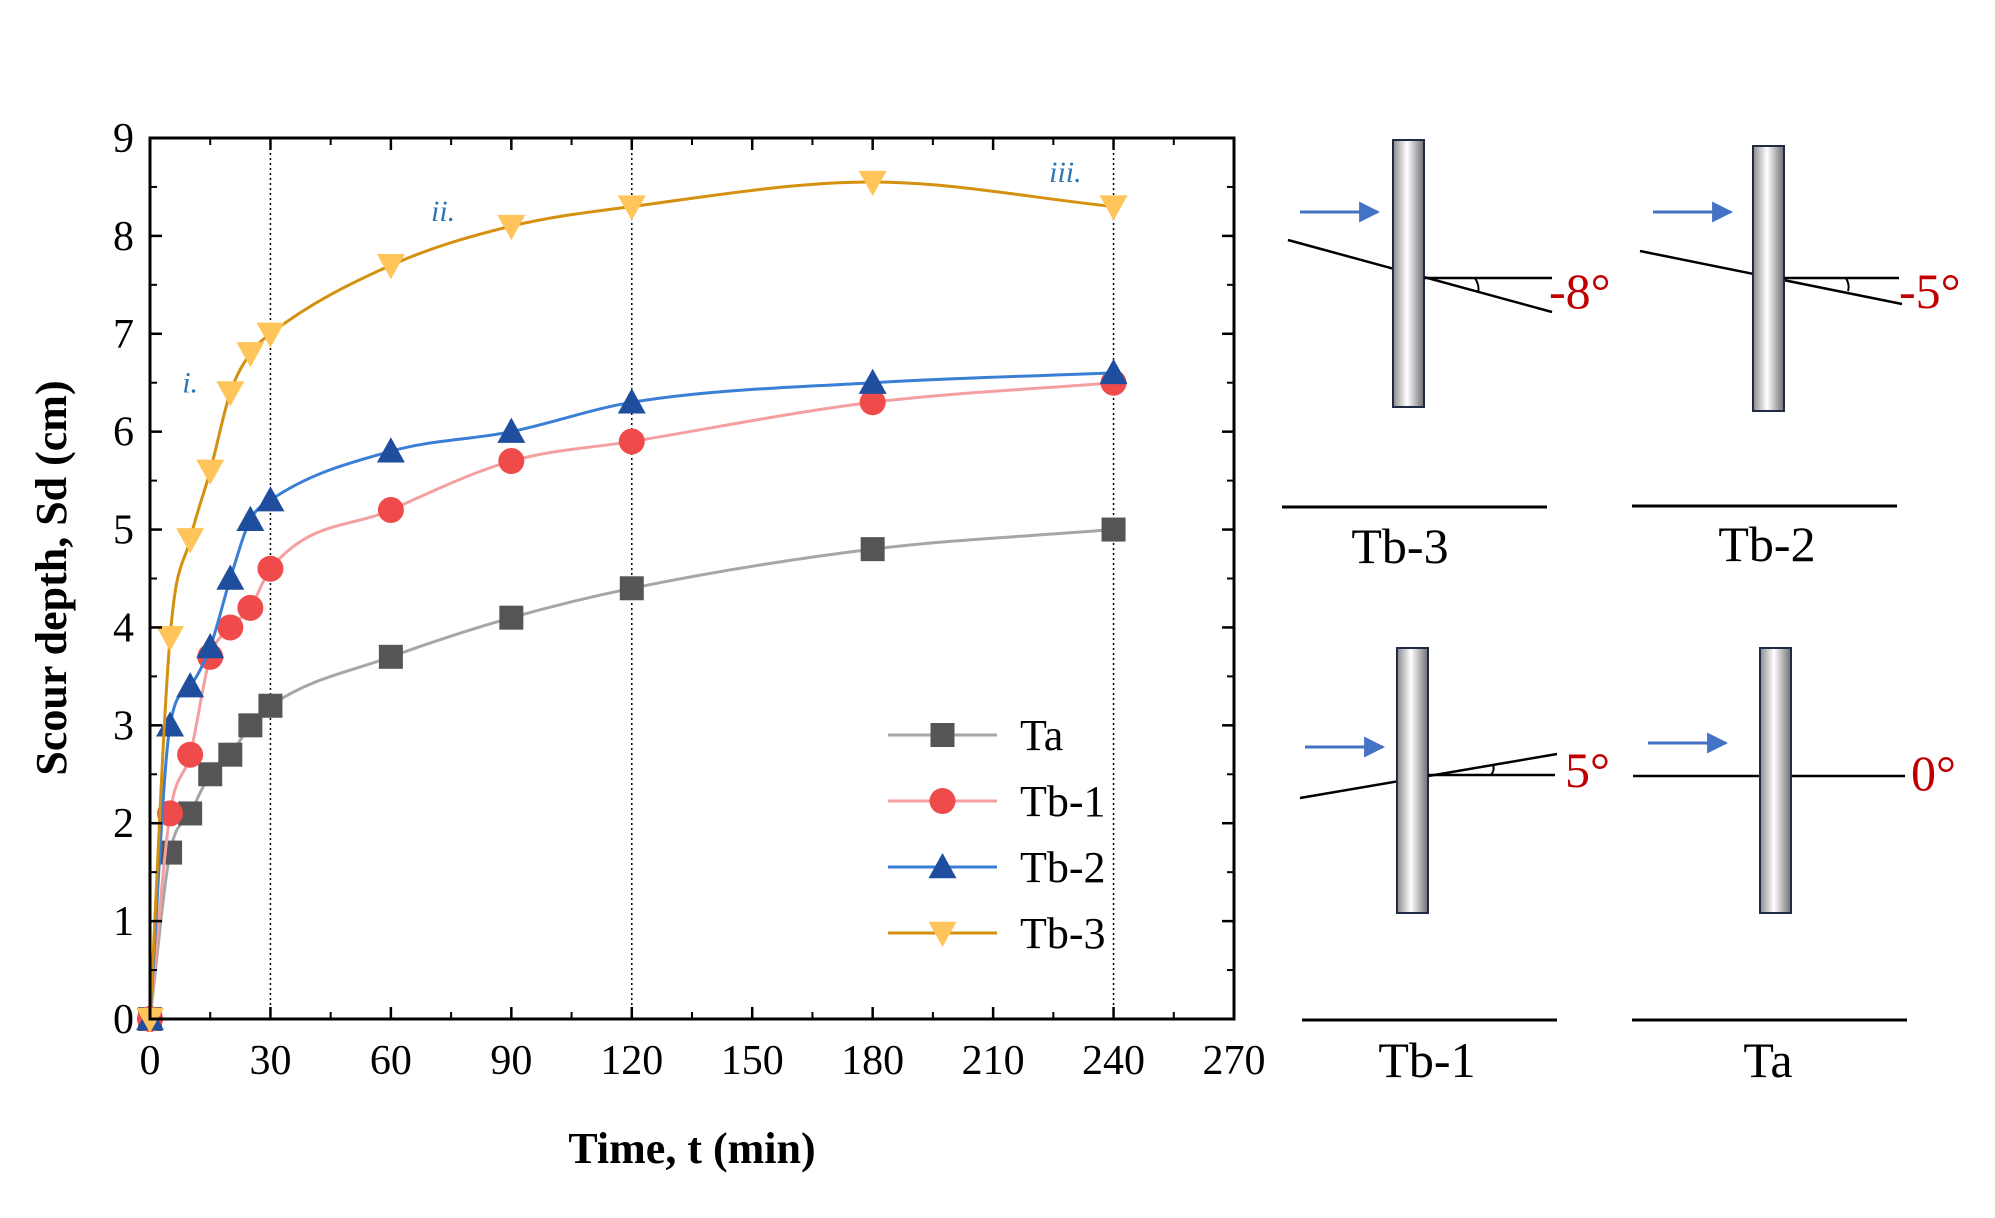 The width and height of the screenshot is (1995, 1218). Describe the element at coordinates (123, 335) in the screenshot. I see `y-tick-label: 7` at that location.